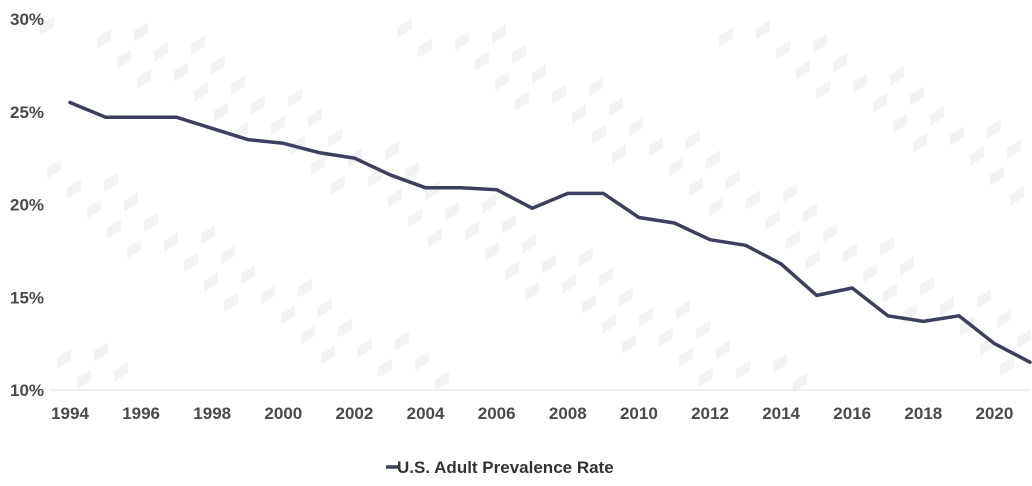 The image size is (1032, 486). I want to click on y-tick-label: 15%, so click(27, 297).